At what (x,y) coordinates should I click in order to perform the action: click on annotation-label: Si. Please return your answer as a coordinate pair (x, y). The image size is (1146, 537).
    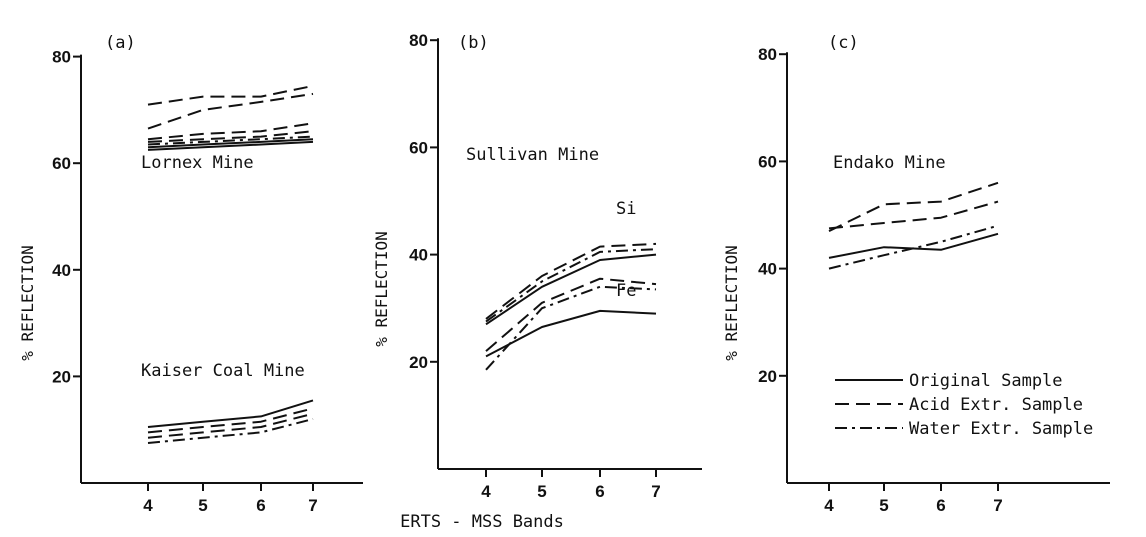
    Looking at the image, I should click on (626, 209).